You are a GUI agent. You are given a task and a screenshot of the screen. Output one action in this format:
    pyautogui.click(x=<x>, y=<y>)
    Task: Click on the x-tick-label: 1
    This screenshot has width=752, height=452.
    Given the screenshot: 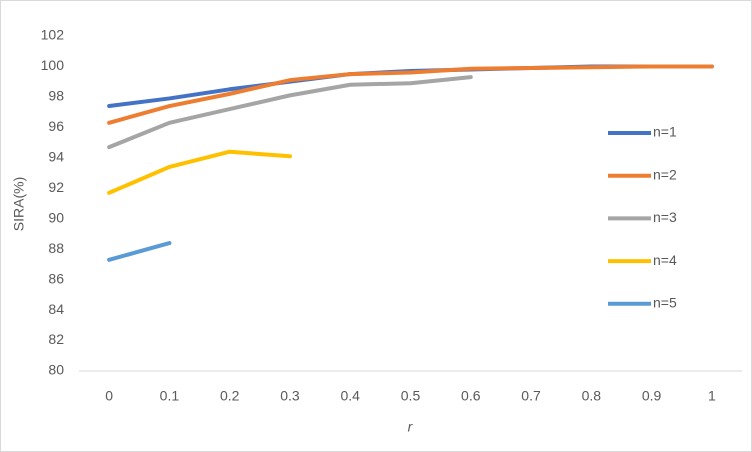 What is the action you would take?
    pyautogui.click(x=712, y=396)
    